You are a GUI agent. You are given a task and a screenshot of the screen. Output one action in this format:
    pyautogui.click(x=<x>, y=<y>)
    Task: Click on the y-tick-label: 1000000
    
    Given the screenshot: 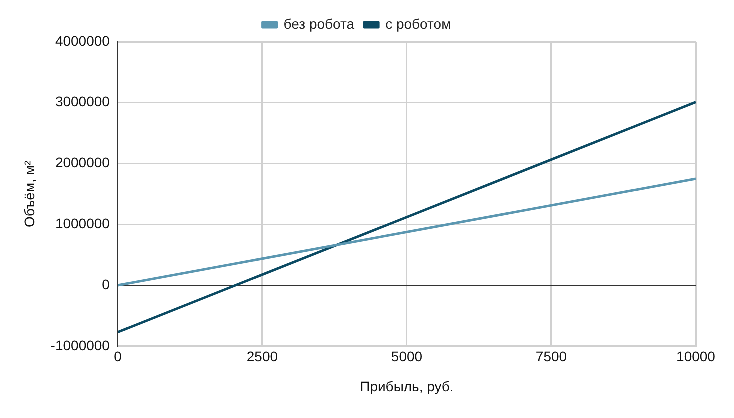 What is the action you would take?
    pyautogui.click(x=82, y=224)
    